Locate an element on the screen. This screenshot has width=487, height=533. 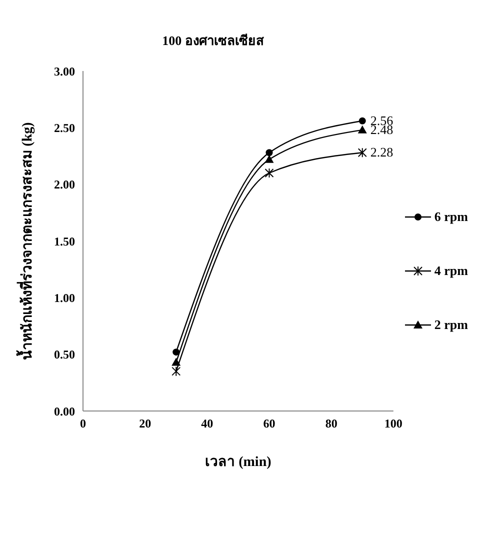
x-tick-label: 80 is located at coordinates (331, 423).